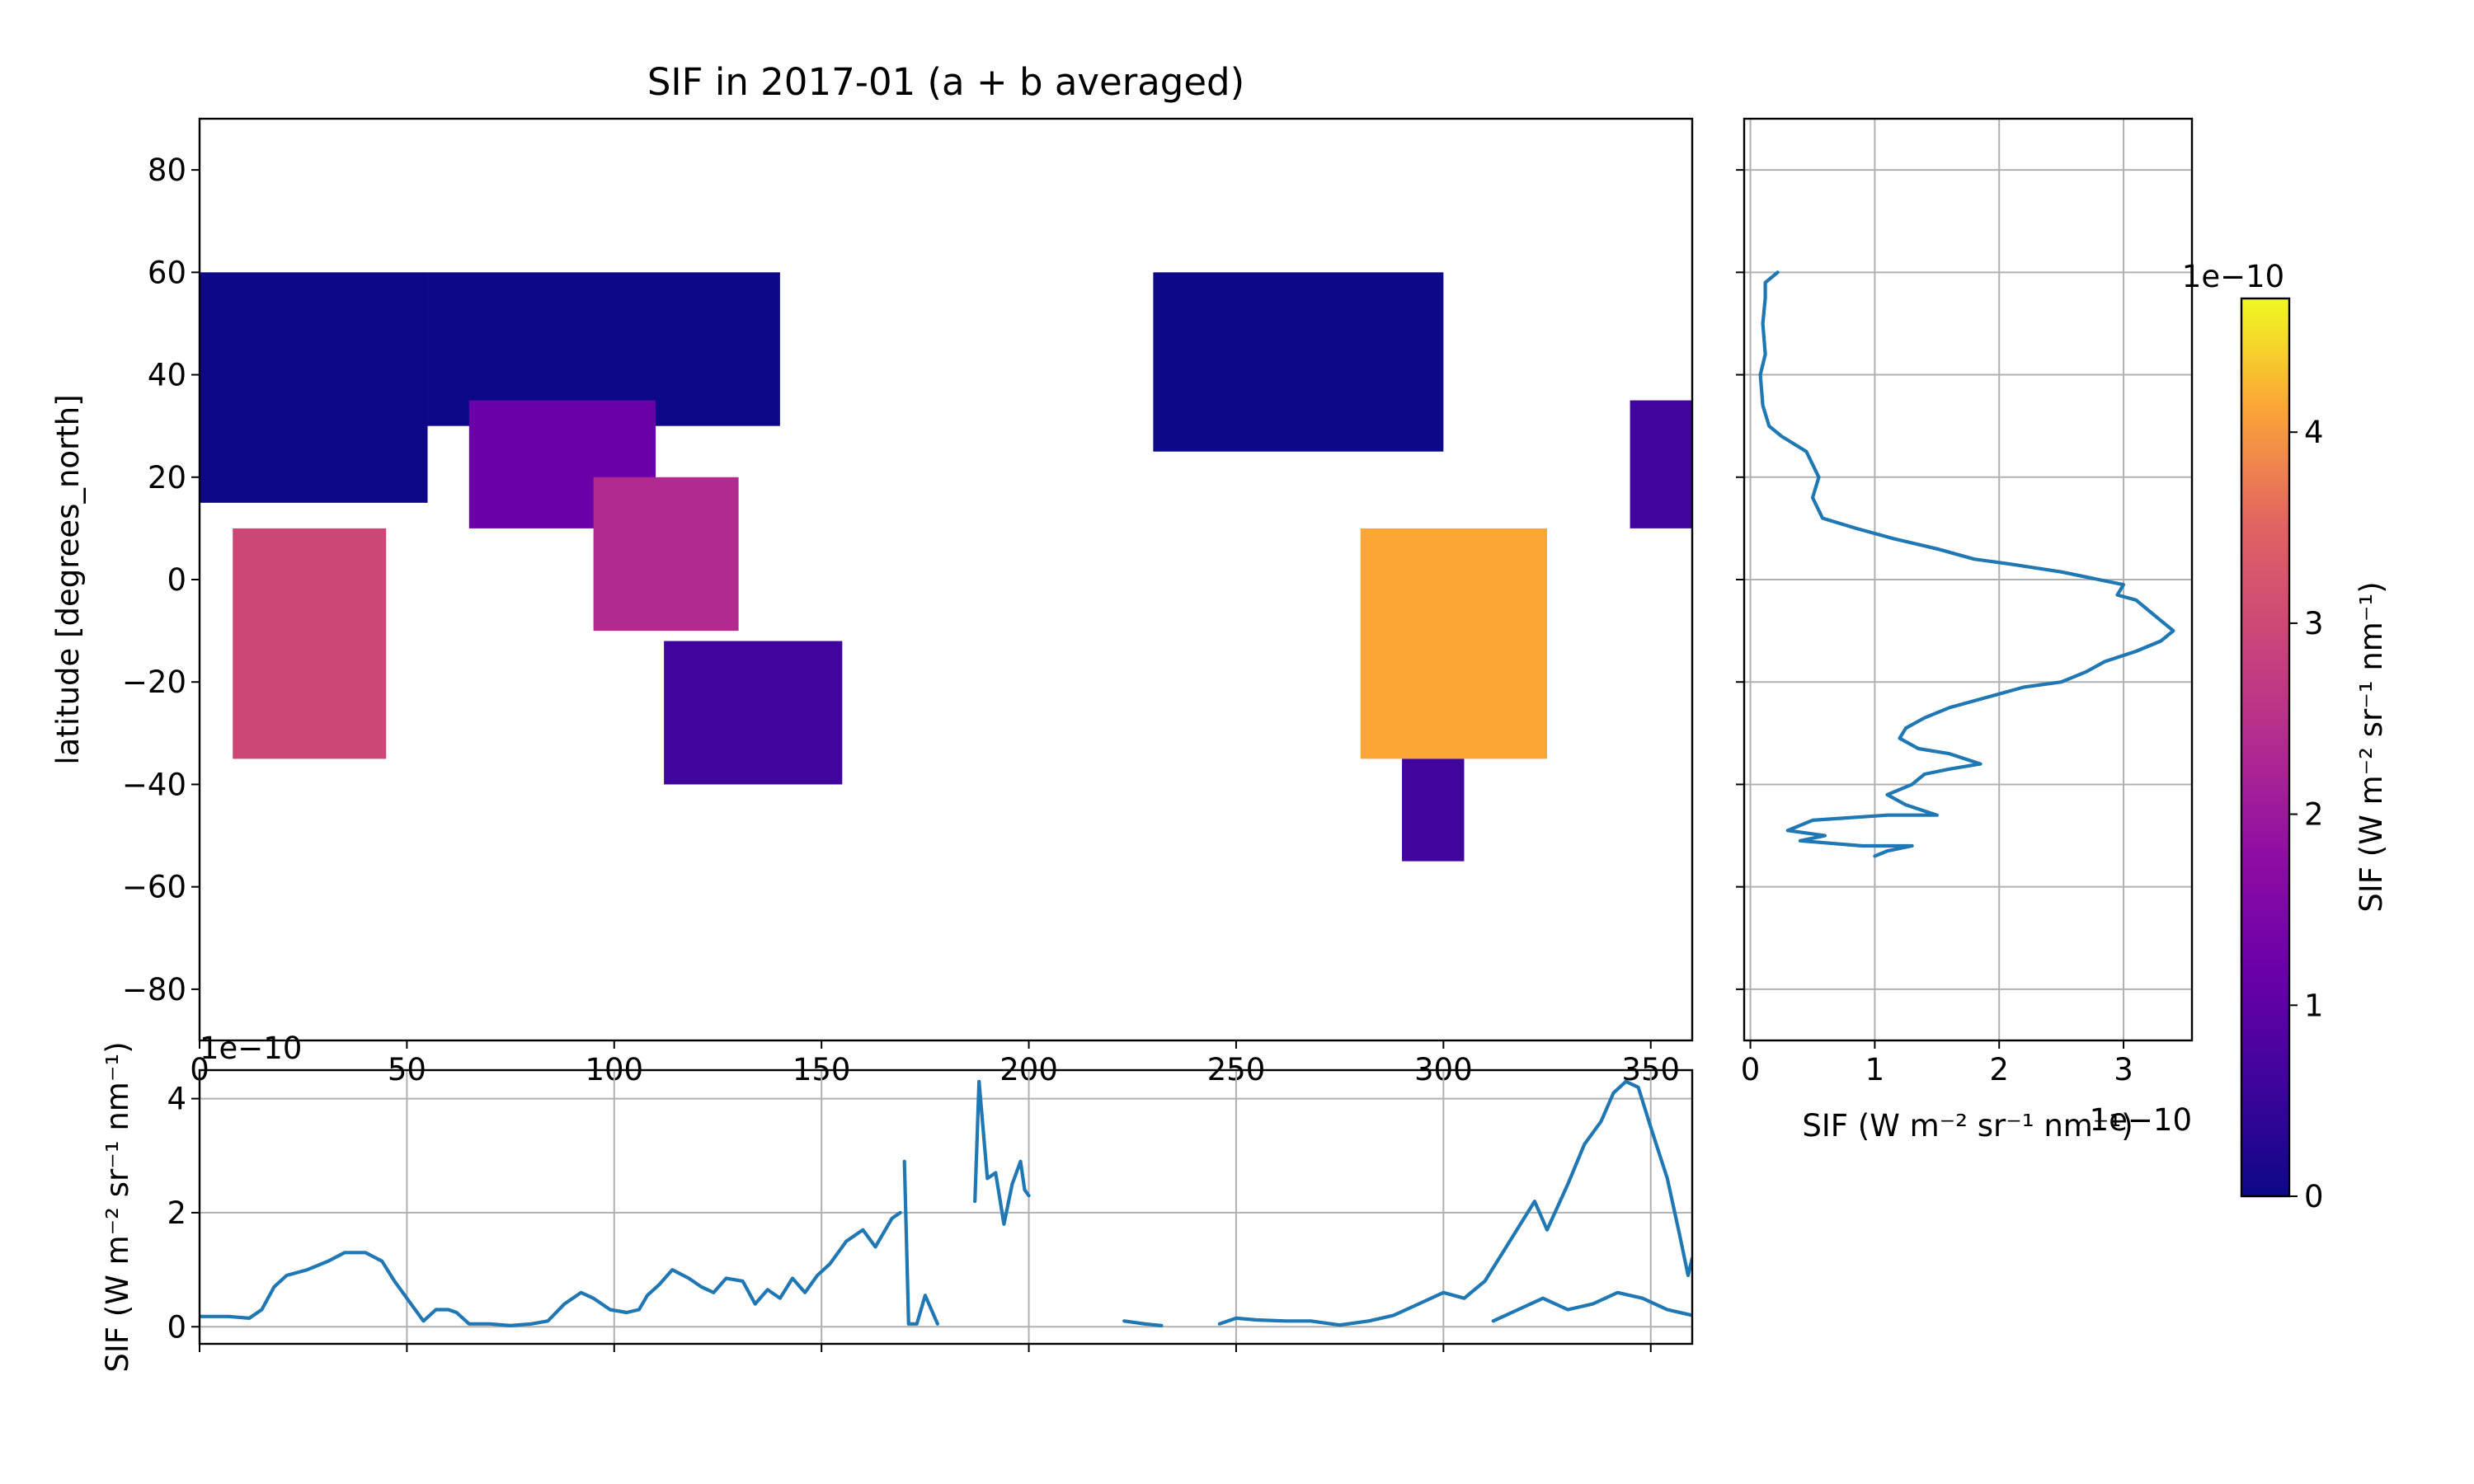  I want to click on longitude-frame, so click(946, 1206).